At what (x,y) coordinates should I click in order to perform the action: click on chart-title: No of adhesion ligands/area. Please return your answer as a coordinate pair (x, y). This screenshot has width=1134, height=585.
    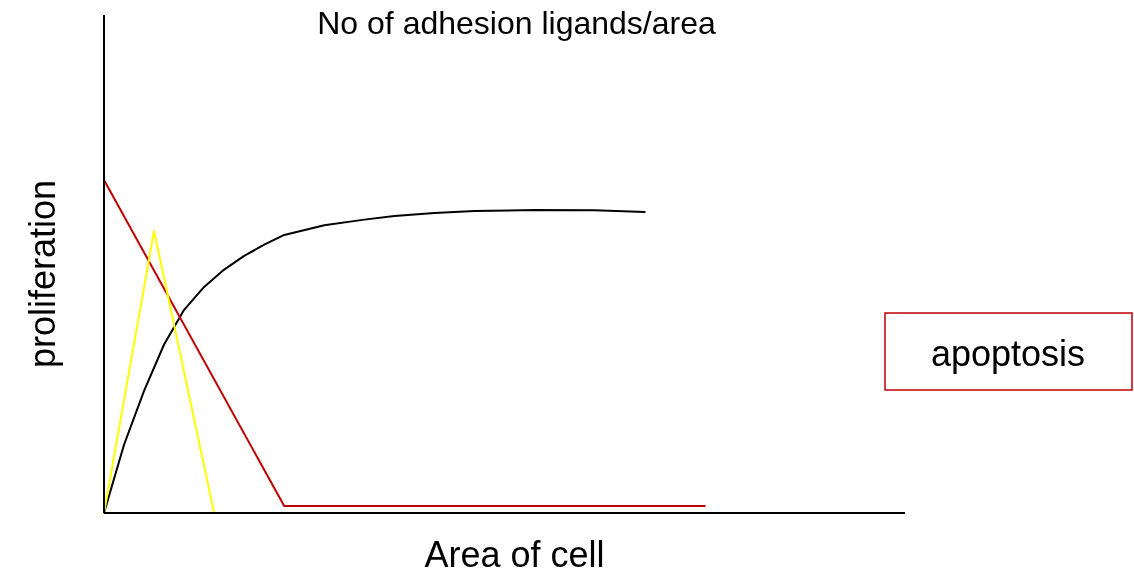
    Looking at the image, I should click on (516, 23).